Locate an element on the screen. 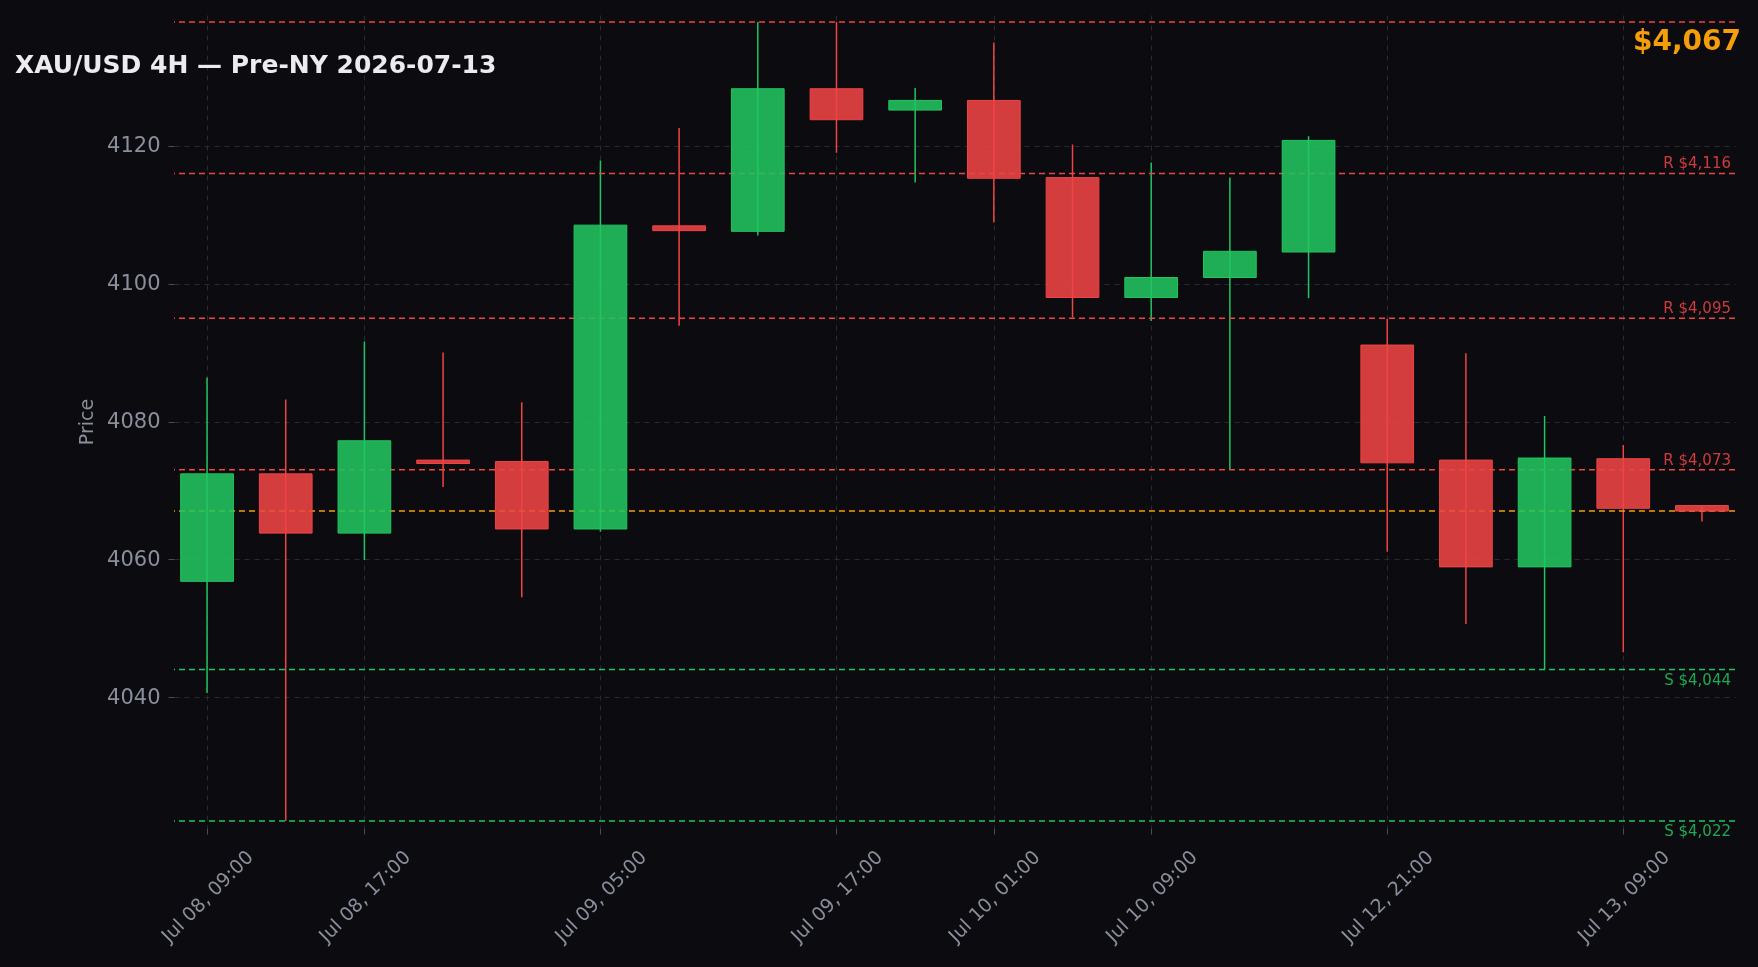 Image resolution: width=1758 pixels, height=967 pixels. y-axis-title: Price is located at coordinates (86, 422).